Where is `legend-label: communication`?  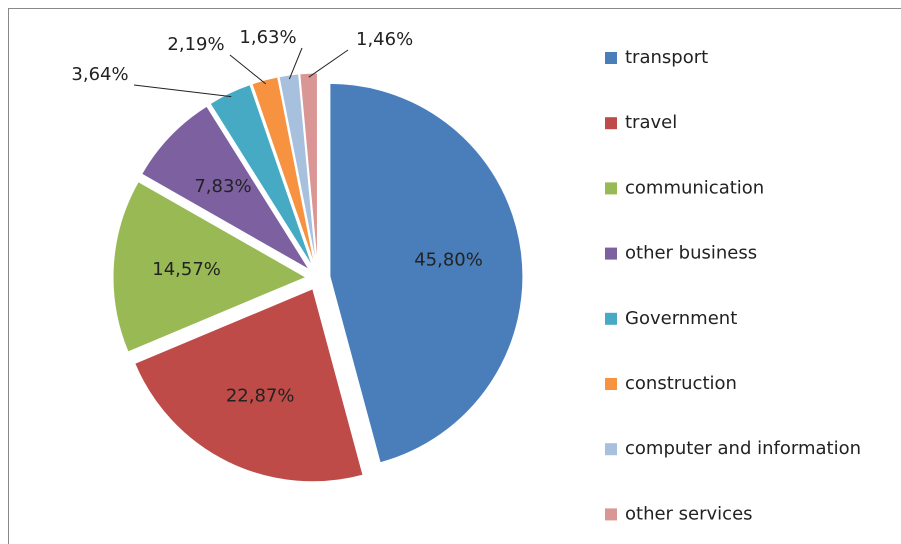
legend-label: communication is located at coordinates (694, 187).